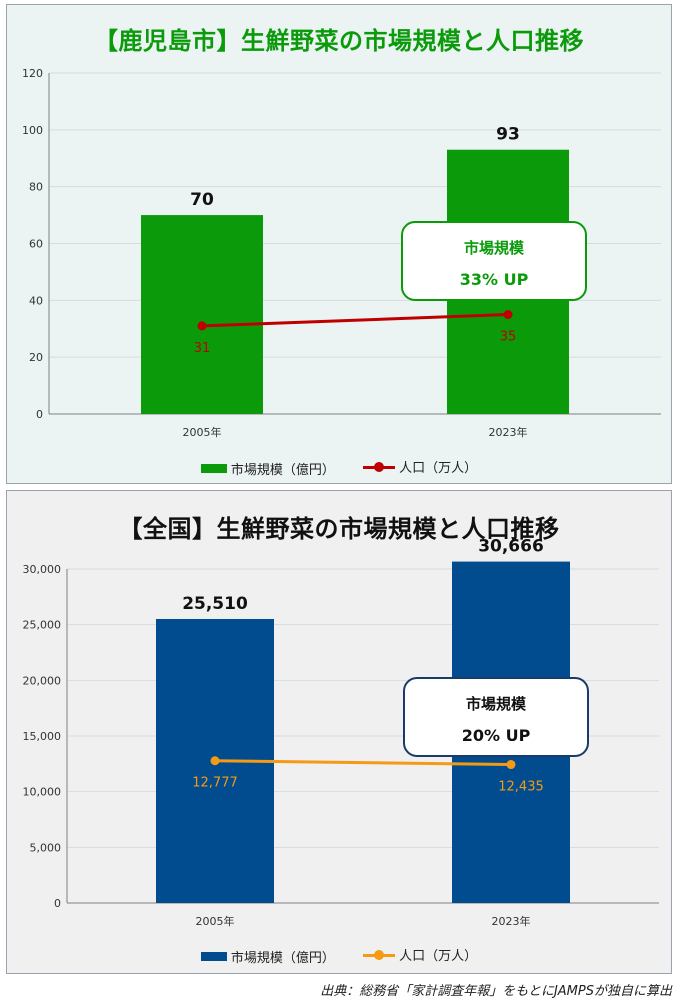 The image size is (680, 1002). Describe the element at coordinates (496, 735) in the screenshot. I see `callout-value: 20% UP` at that location.